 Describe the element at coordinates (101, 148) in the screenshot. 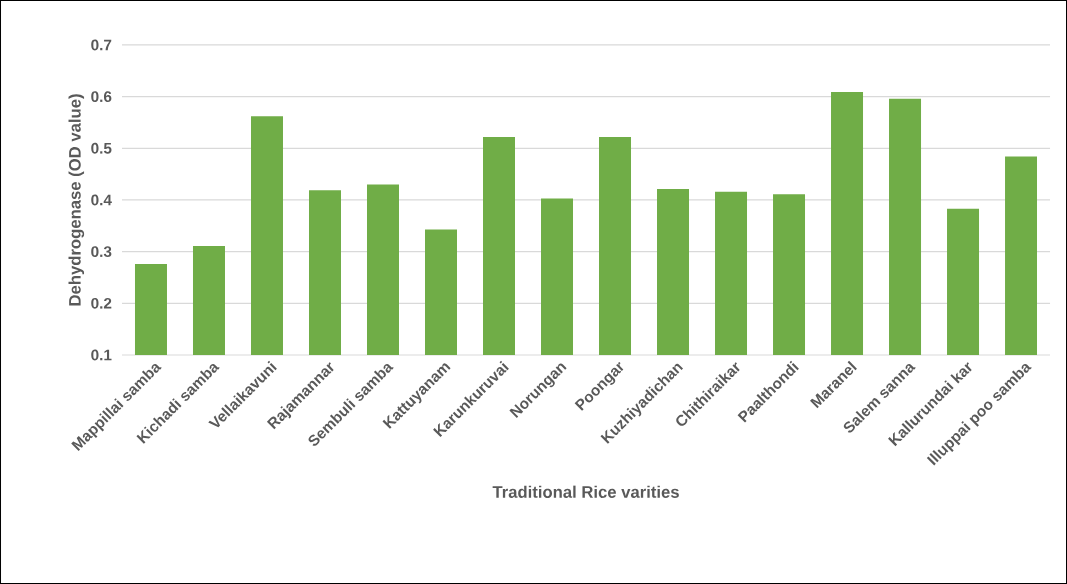

I see `y-tick-label: 0.5` at that location.